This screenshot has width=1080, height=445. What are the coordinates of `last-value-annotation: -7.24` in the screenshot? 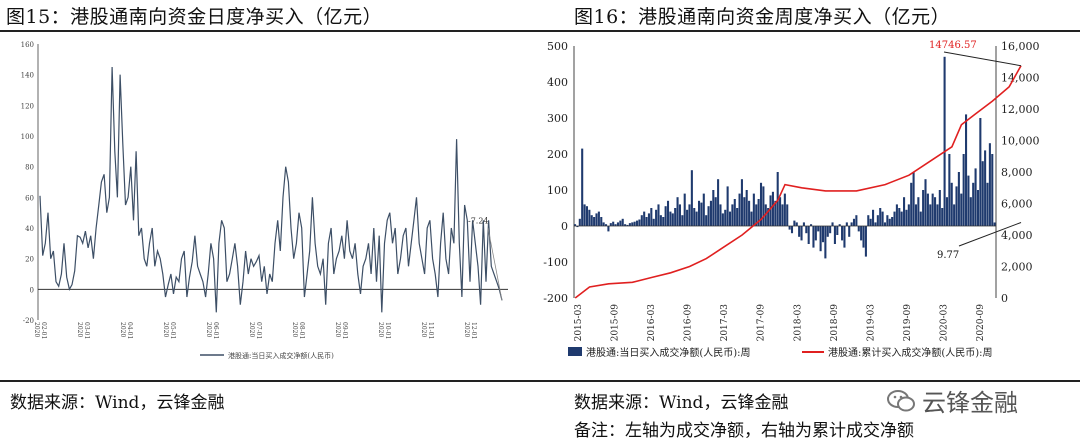 It's located at (478, 220).